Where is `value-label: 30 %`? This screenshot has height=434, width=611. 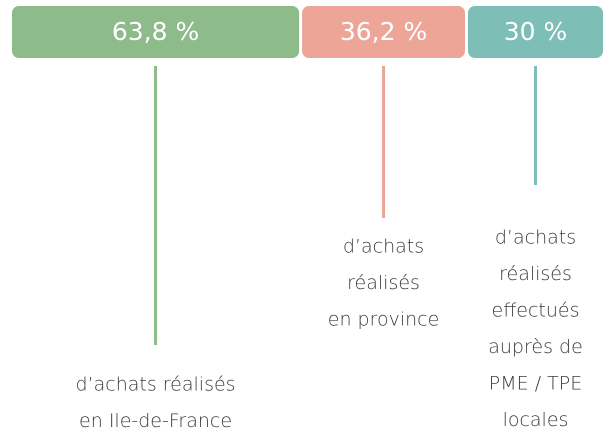 value-label: 30 % is located at coordinates (536, 31).